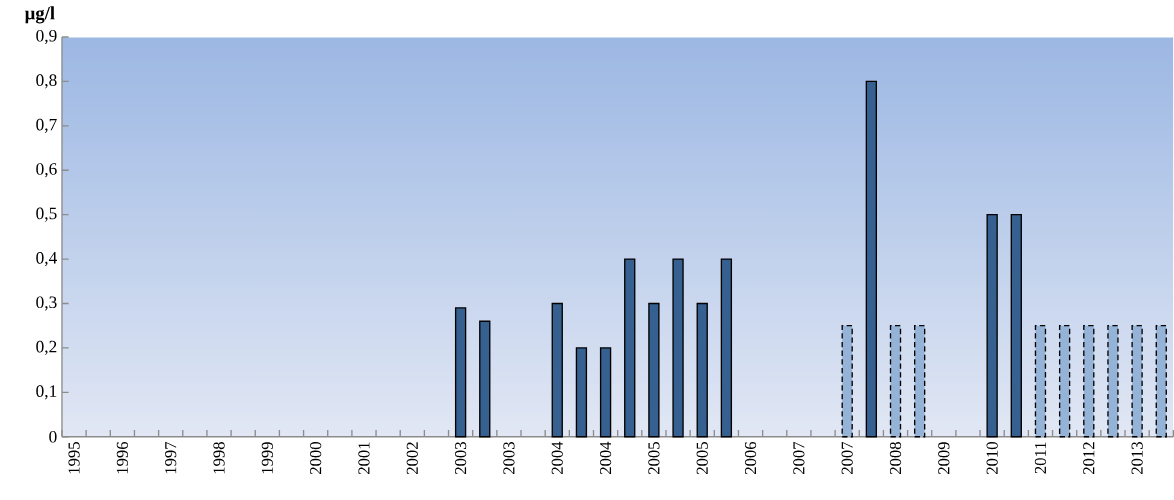 The width and height of the screenshot is (1174, 500). I want to click on y-tick-label: 0,6, so click(46, 170).